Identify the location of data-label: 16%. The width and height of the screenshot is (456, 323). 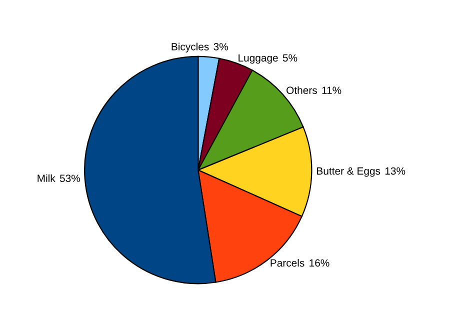
(320, 263).